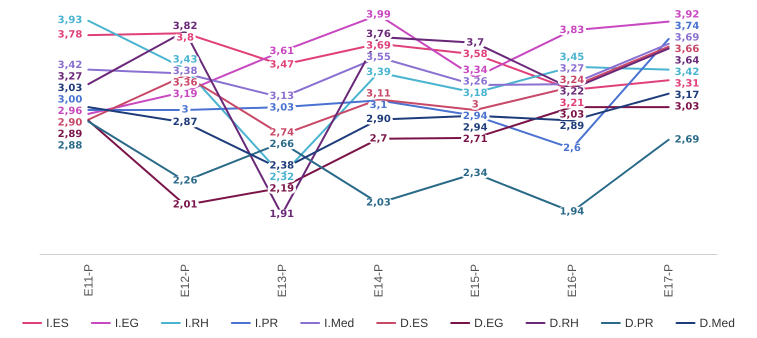  I want to click on x-tick-label: E16-P, so click(571, 281).